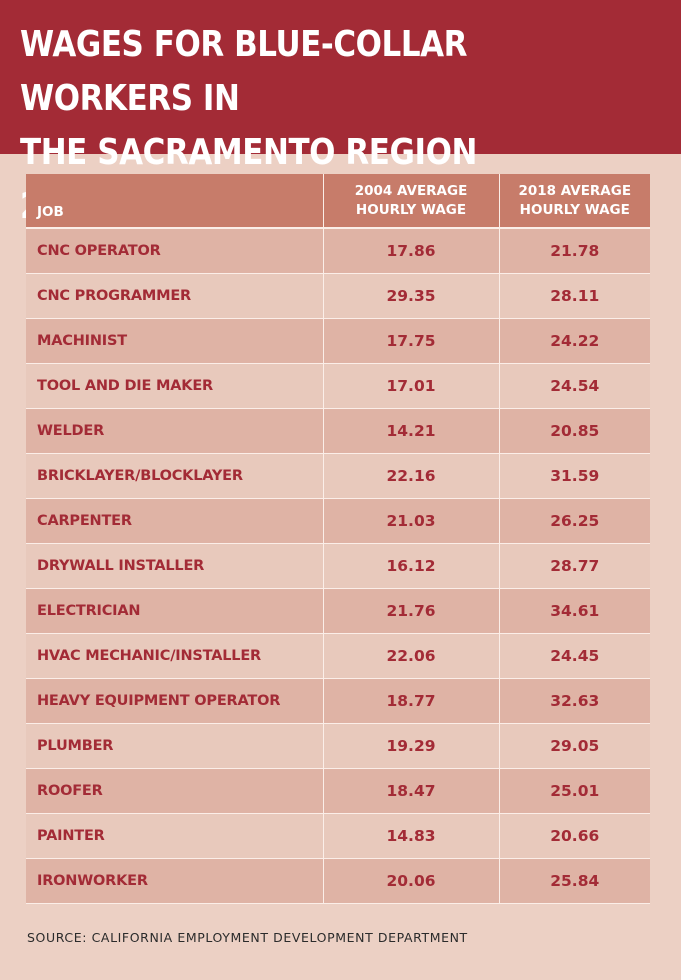 This screenshot has width=681, height=980. Describe the element at coordinates (411, 386) in the screenshot. I see `wage-2004-cell: 17.01` at that location.